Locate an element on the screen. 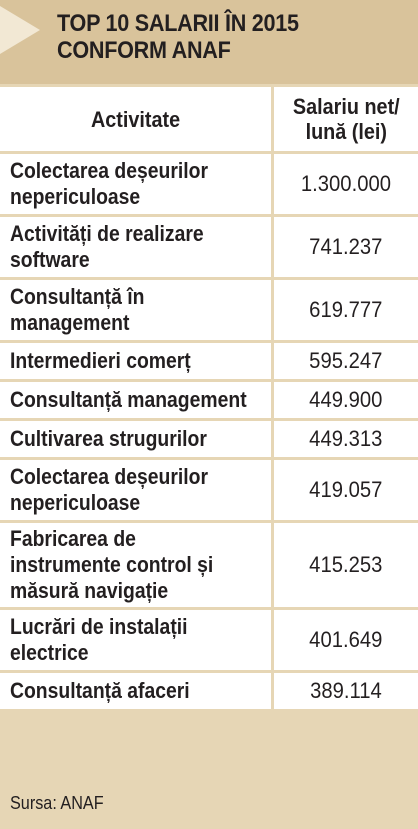 The width and height of the screenshot is (418, 829). salary-cell: 389.114 is located at coordinates (346, 691).